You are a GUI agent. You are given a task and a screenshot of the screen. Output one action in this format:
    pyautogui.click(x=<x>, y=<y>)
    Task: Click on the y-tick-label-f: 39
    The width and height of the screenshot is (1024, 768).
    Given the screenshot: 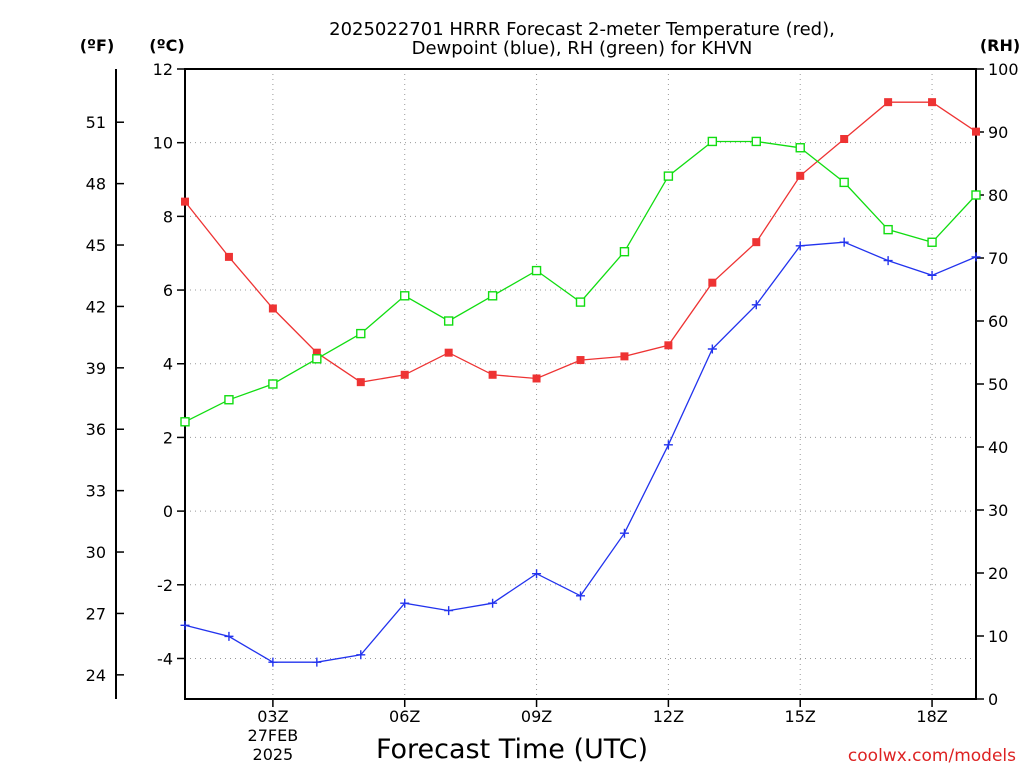 What is the action you would take?
    pyautogui.click(x=96, y=368)
    